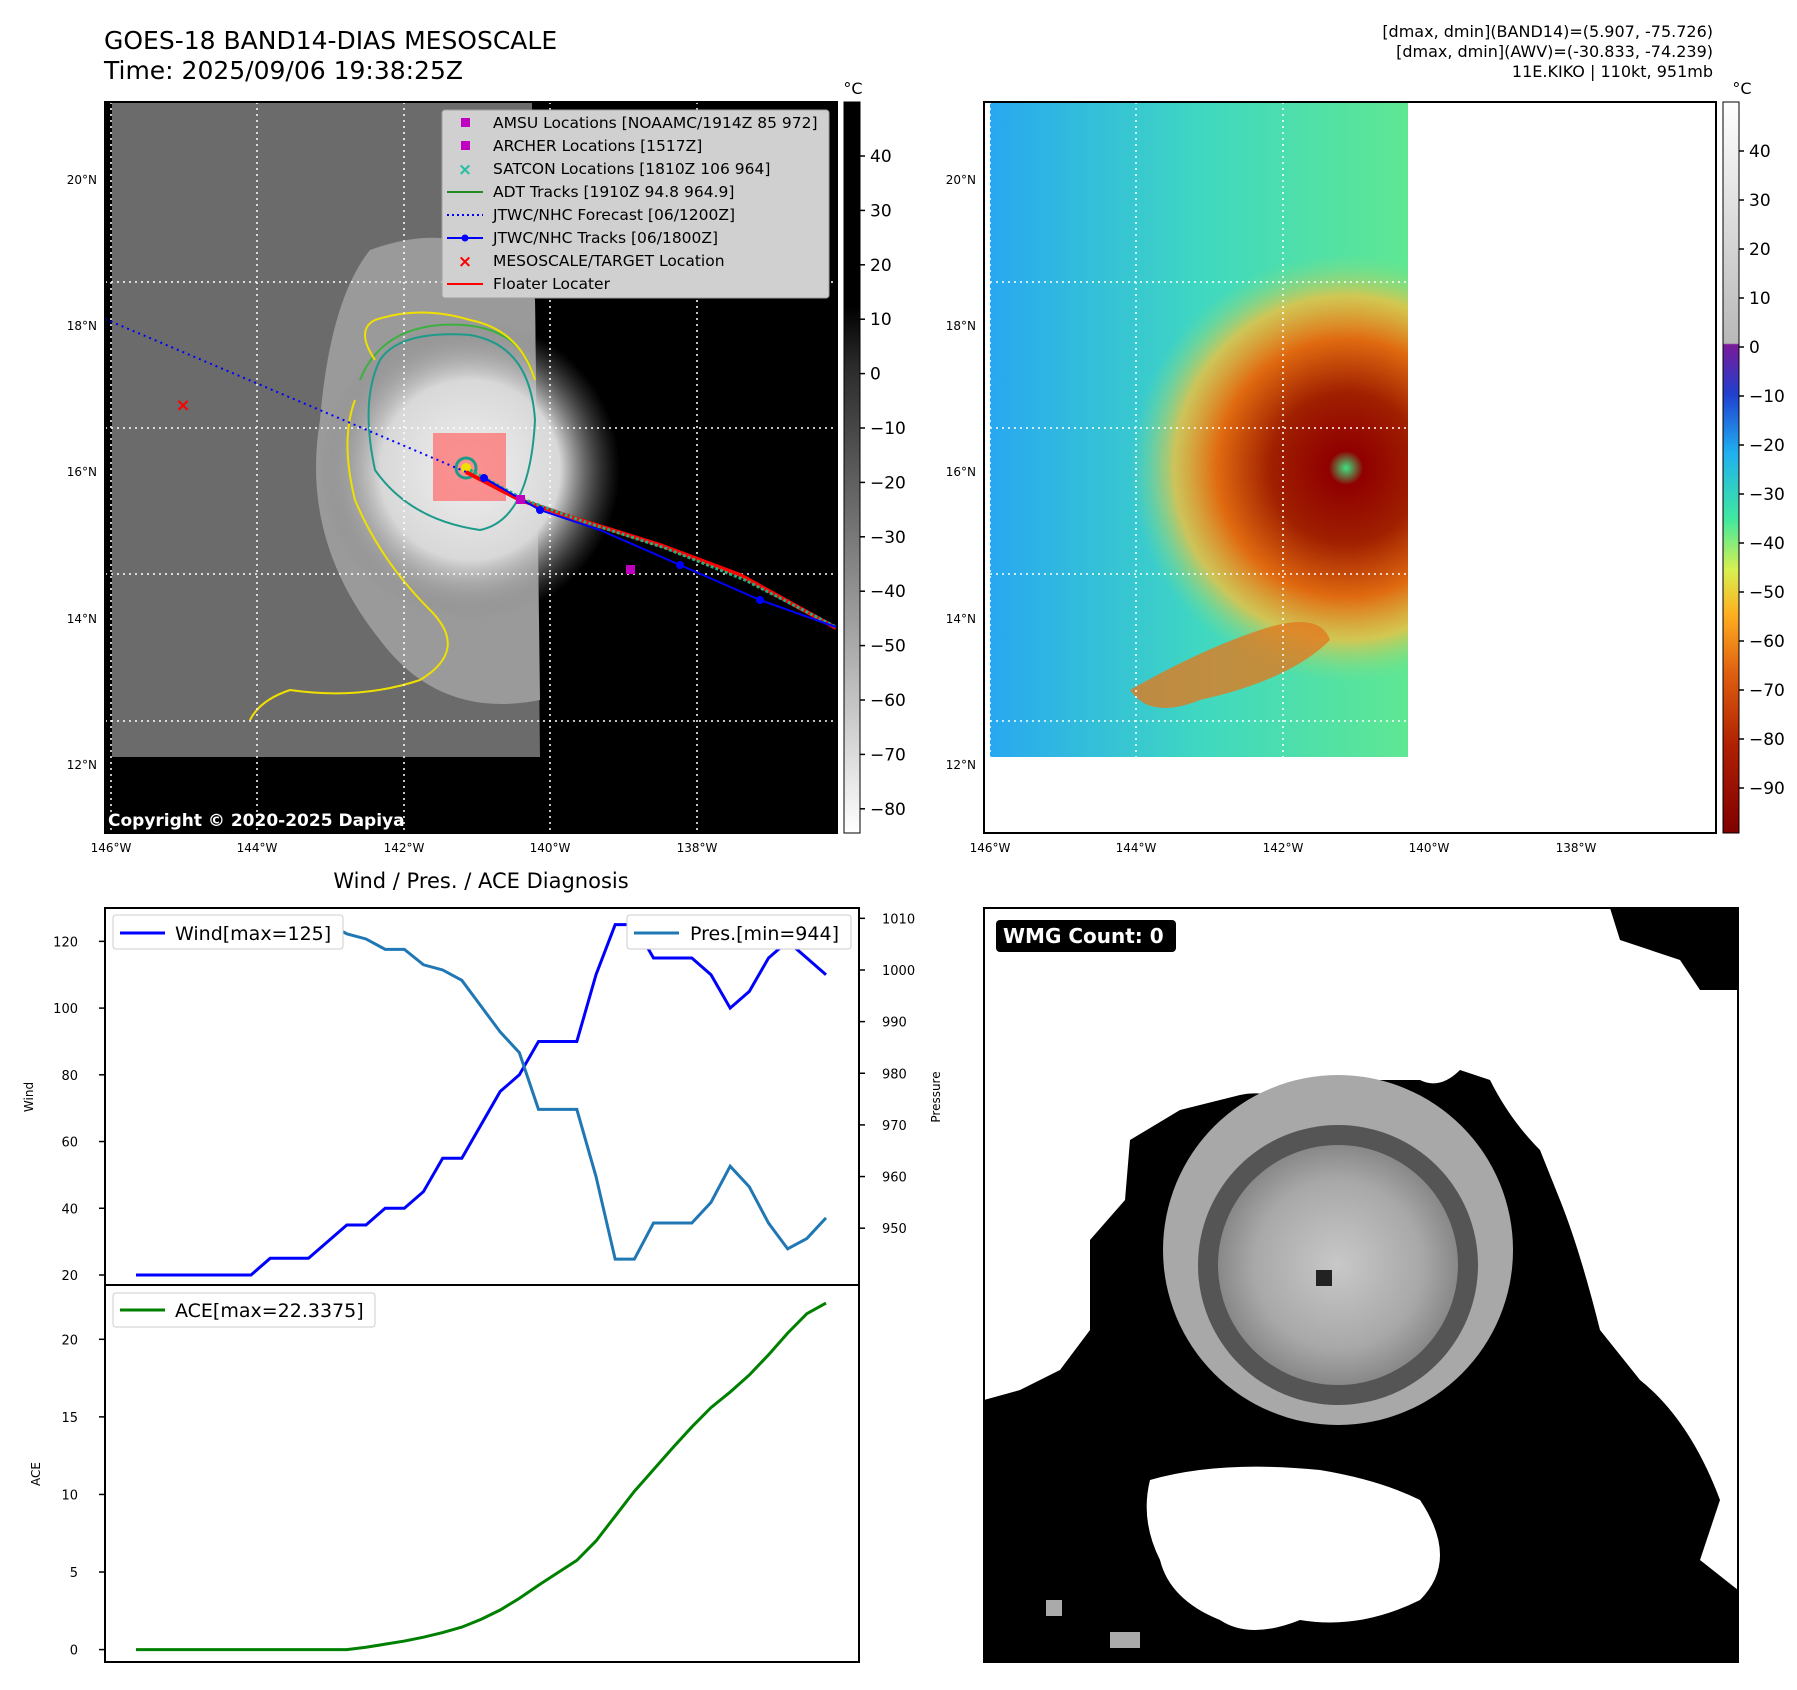 The width and height of the screenshot is (1797, 1690). What do you see at coordinates (1612, 71) in the screenshot?
I see `info-storm: 11E.KIKO | 110kt, 951mb` at bounding box center [1612, 71].